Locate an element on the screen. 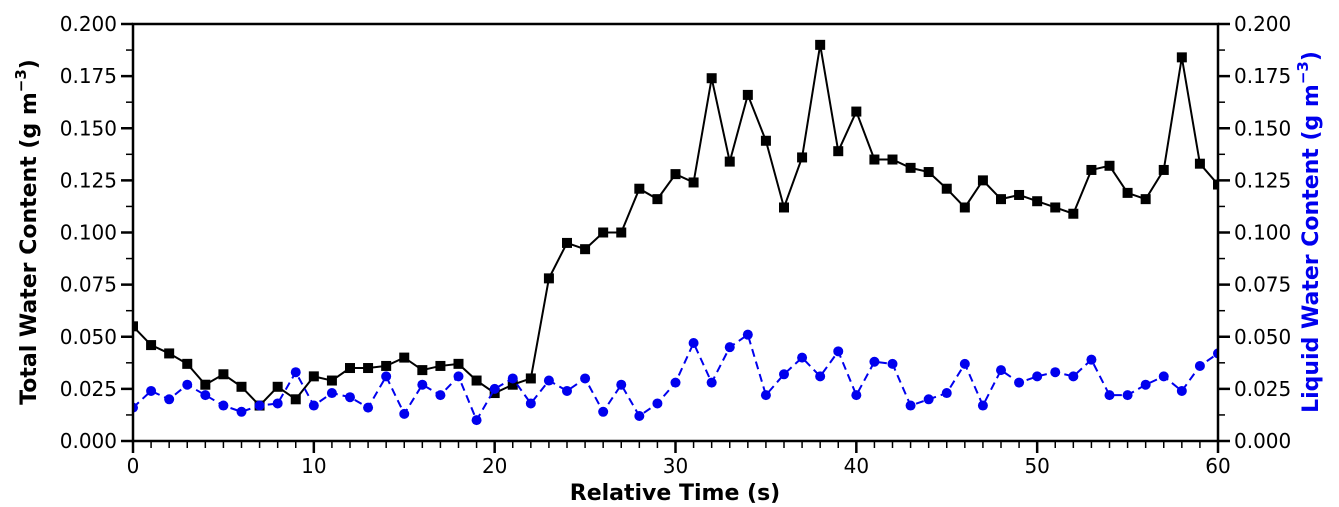 This screenshot has height=507, width=1339. left-y-axis-title: Total Water Content (g m−3) is located at coordinates (27, 232).